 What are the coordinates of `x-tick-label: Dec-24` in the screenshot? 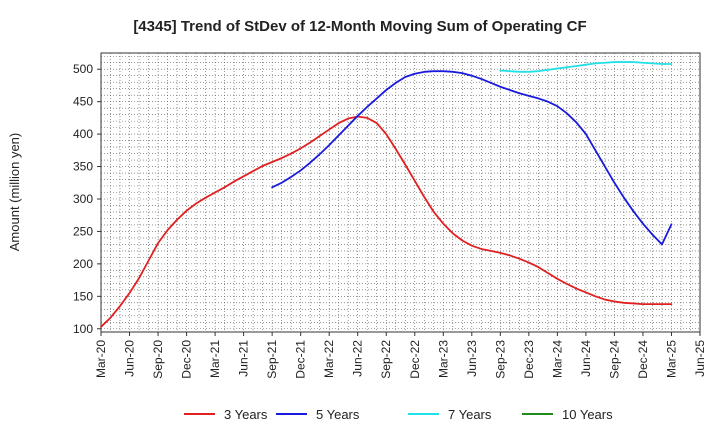 It's located at (643, 359).